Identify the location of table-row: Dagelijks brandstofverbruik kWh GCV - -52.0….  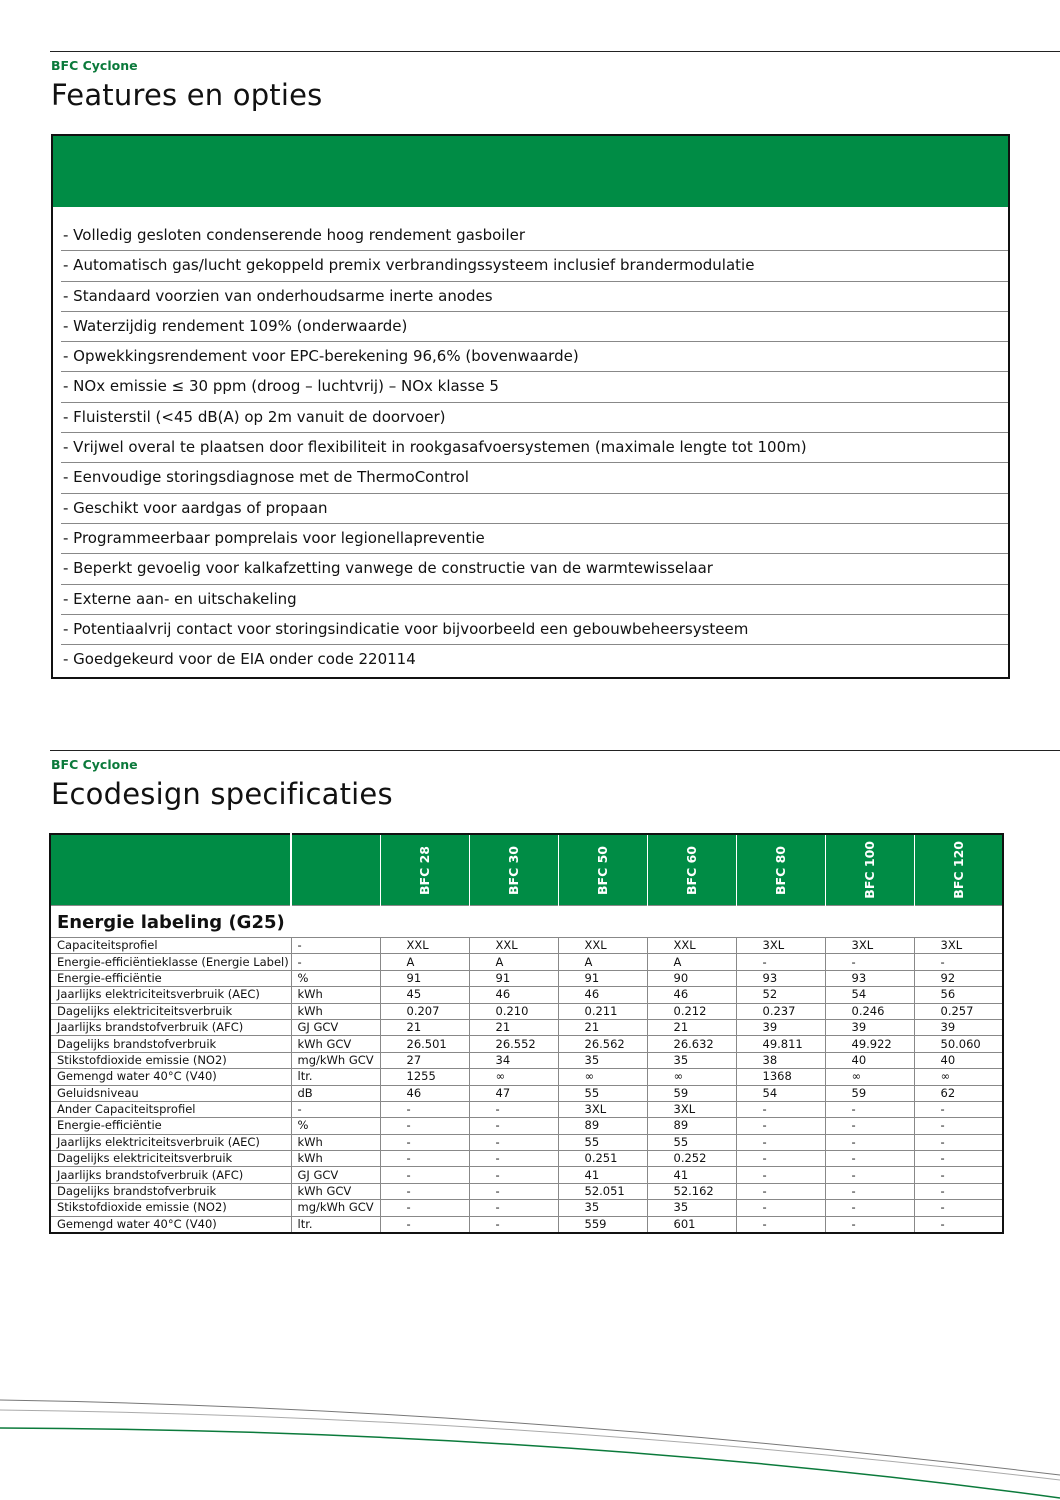
(526, 1191).